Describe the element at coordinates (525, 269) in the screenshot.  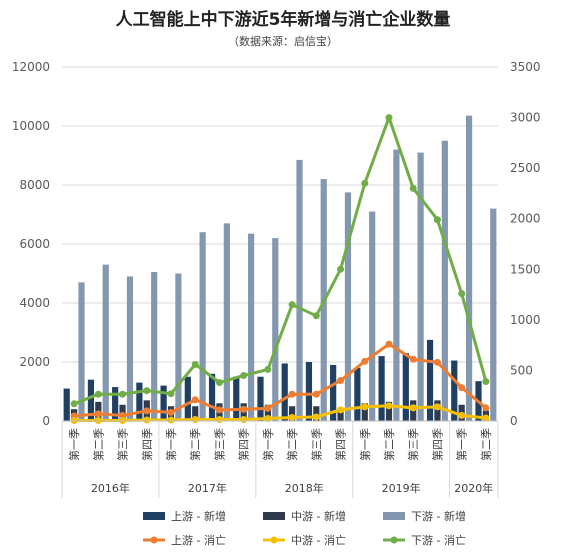
I see `right-tick-label: 1500` at that location.